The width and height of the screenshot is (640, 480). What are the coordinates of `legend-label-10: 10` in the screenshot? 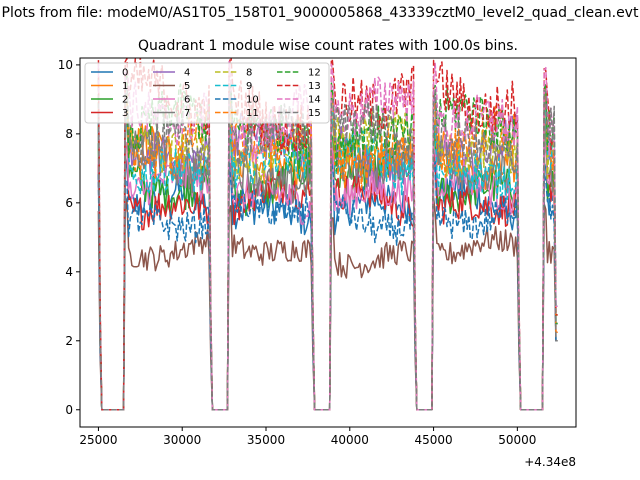 It's located at (252, 100).